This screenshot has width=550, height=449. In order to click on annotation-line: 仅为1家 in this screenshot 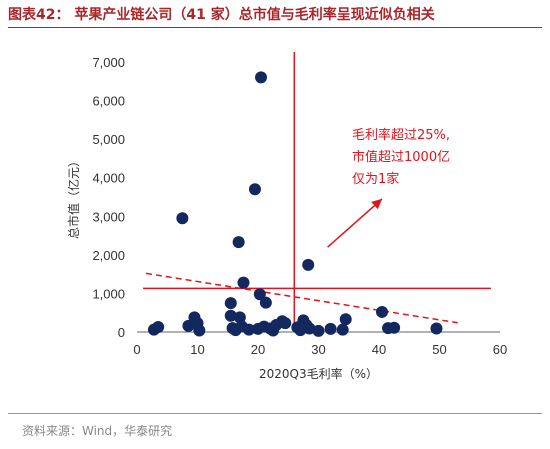, I will do `click(375, 179)`.